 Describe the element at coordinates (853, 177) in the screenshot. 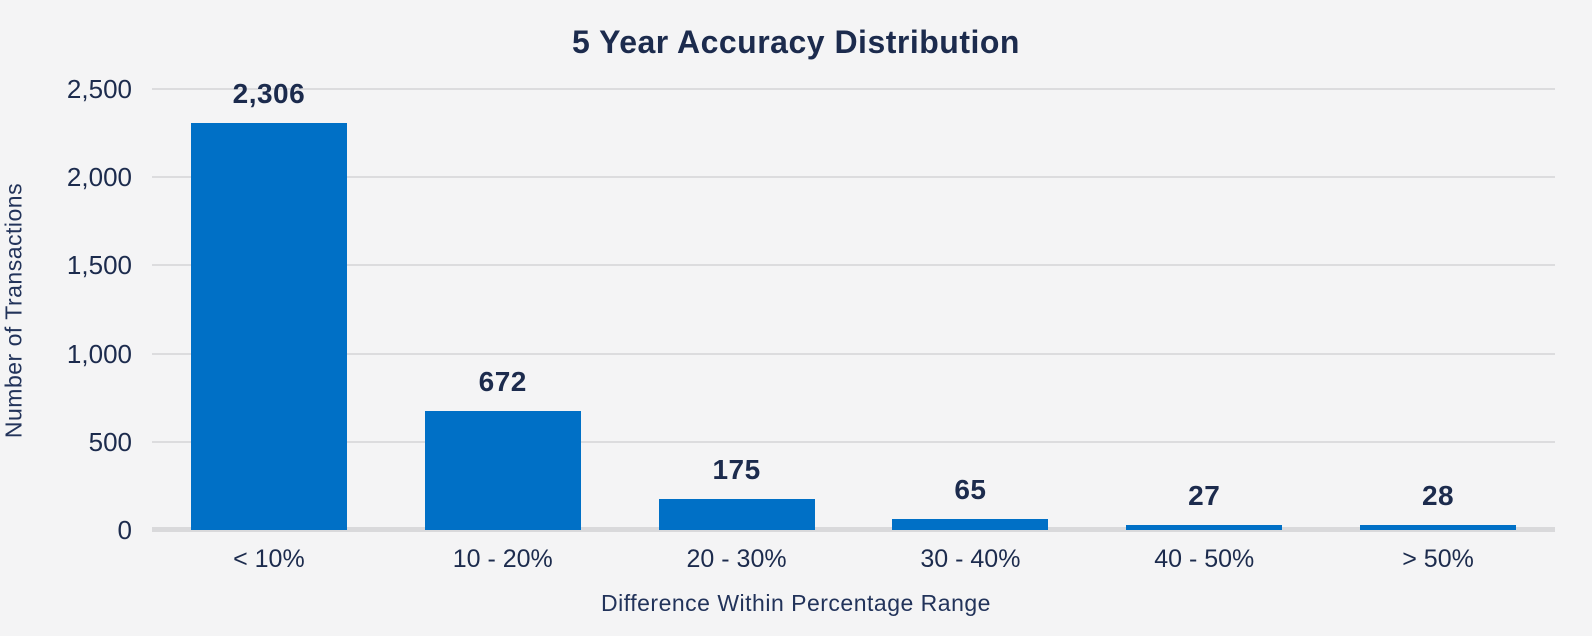

I see `gridline-2000` at that location.